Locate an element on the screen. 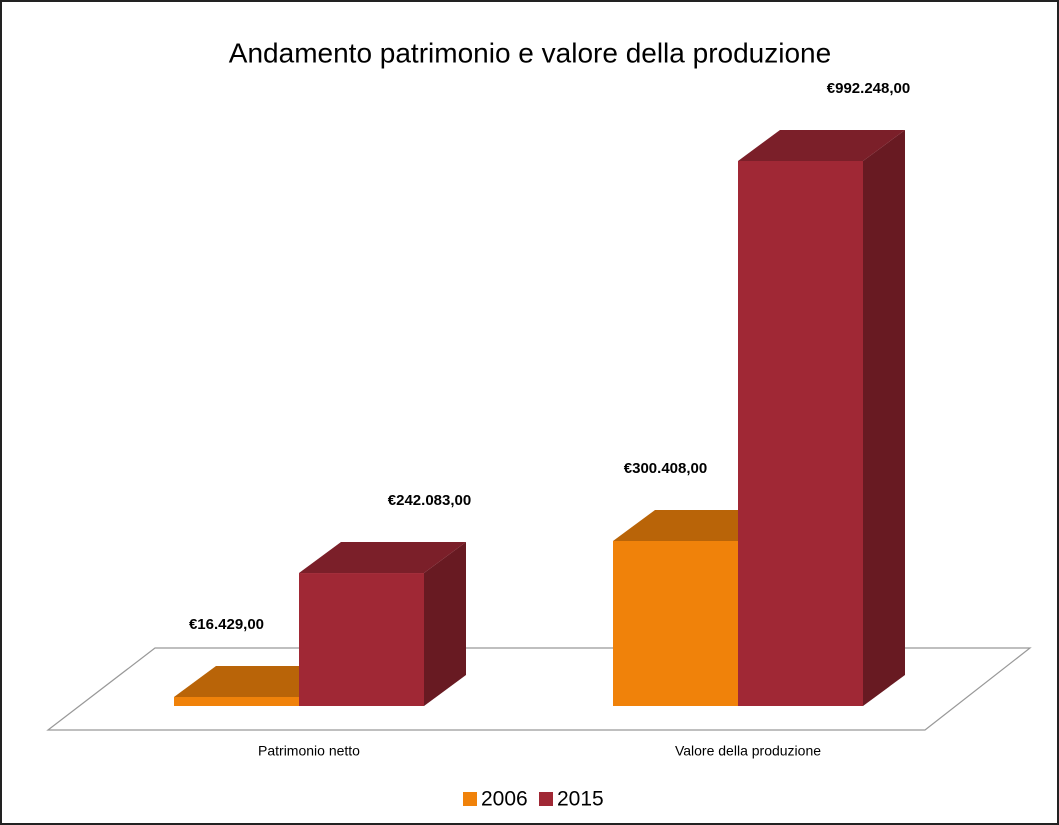 The image size is (1059, 825). data-label: €300.408,00 is located at coordinates (665, 468).